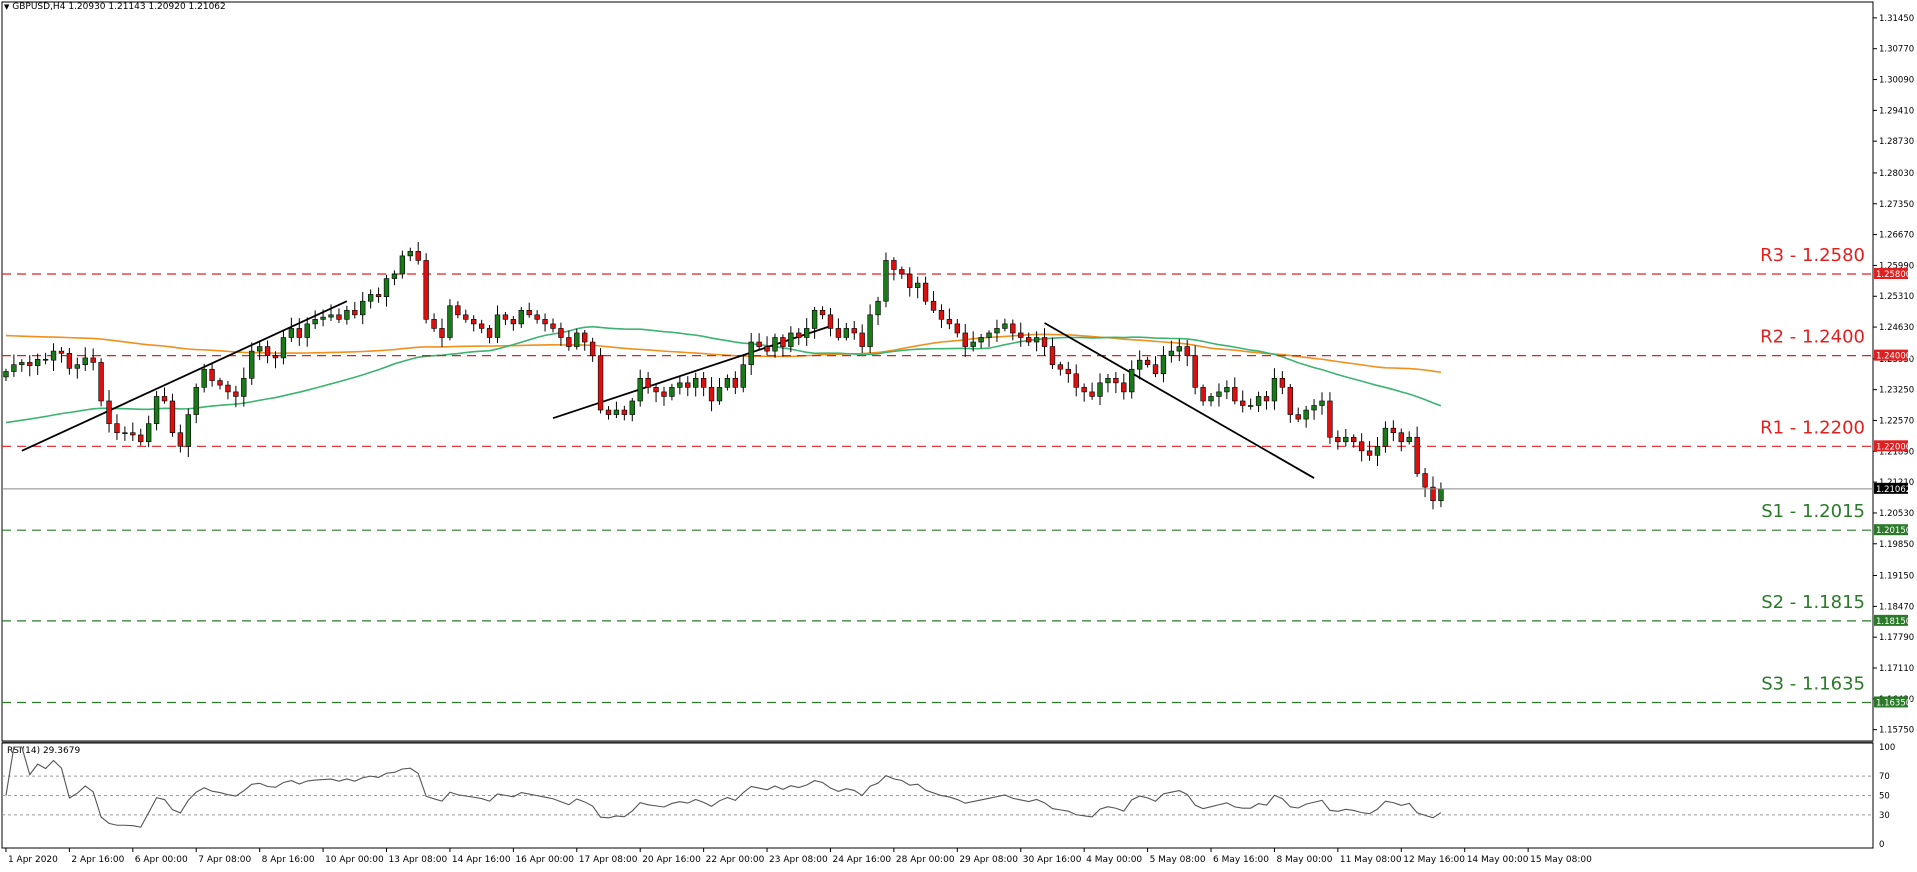 The height and width of the screenshot is (872, 1917). Describe the element at coordinates (1896, 607) in the screenshot. I see `y-tick-label: 1.18470` at that location.